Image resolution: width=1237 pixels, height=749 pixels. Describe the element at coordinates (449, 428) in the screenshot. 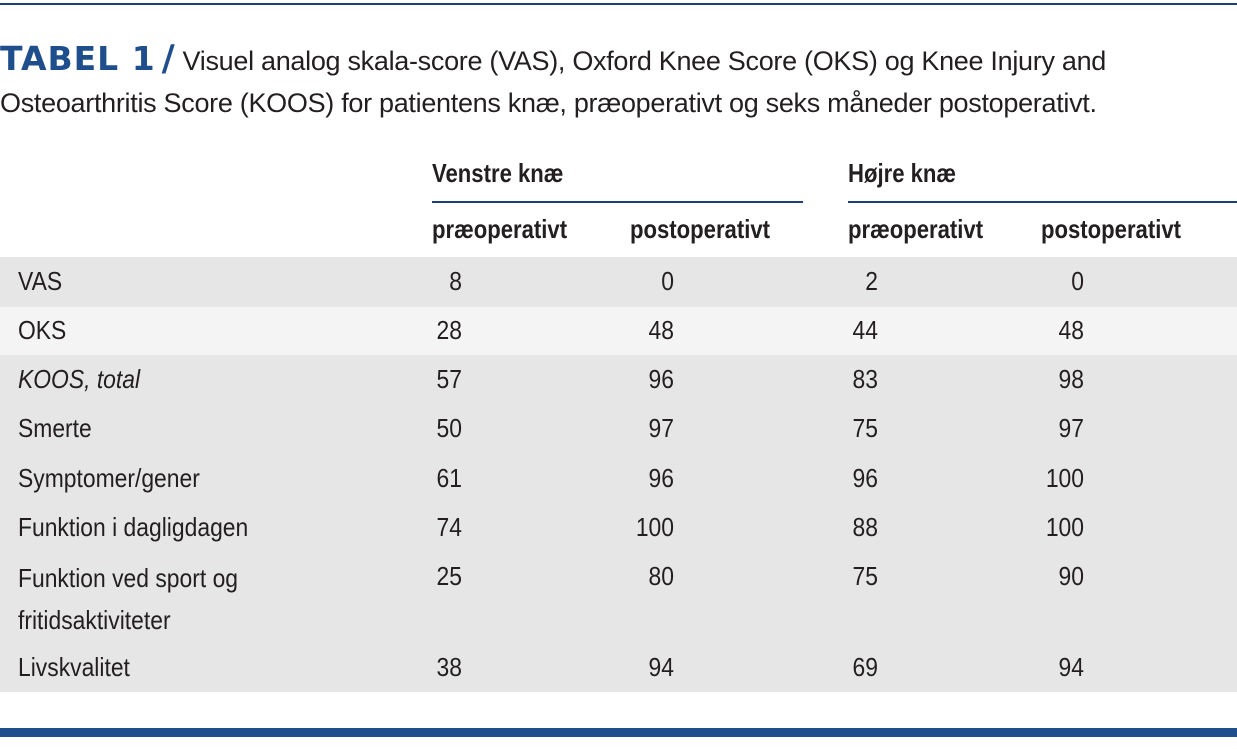

I see `cell-value: 50` at that location.